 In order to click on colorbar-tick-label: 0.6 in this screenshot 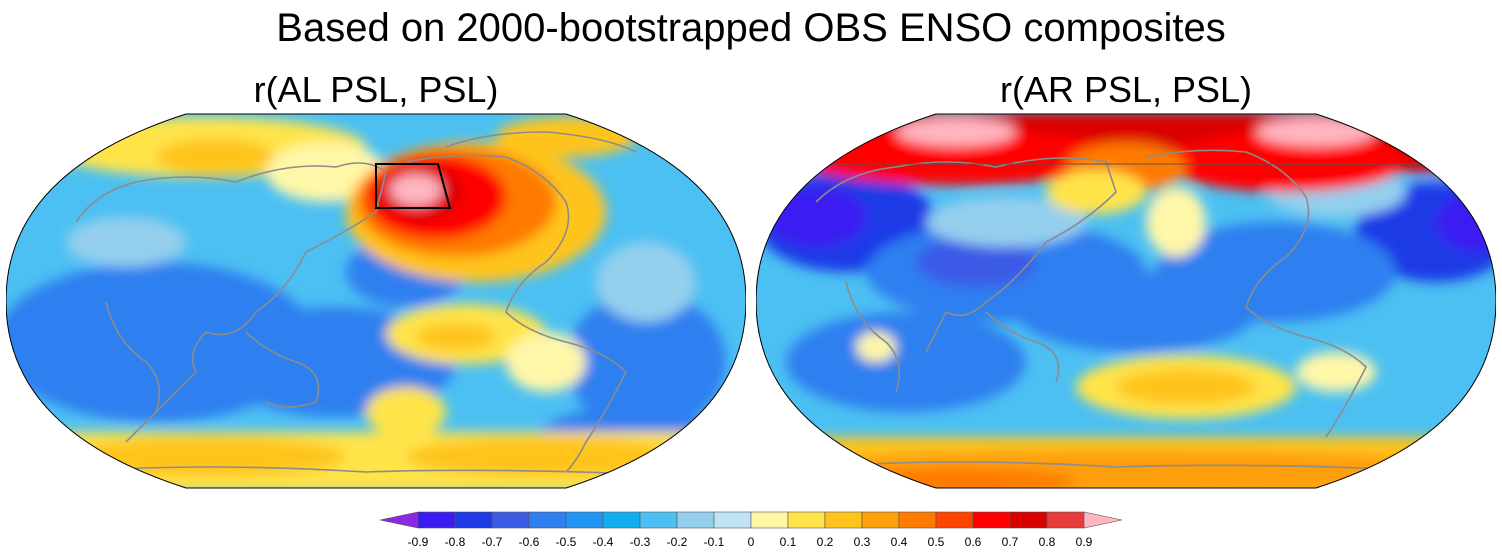, I will do `click(973, 542)`.